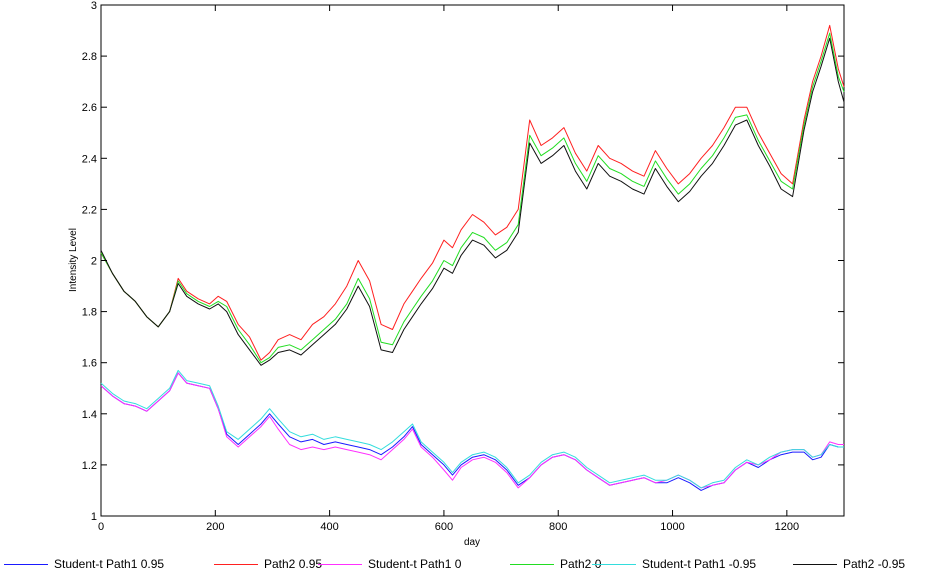  I want to click on x-tick-label: 0, so click(101, 527).